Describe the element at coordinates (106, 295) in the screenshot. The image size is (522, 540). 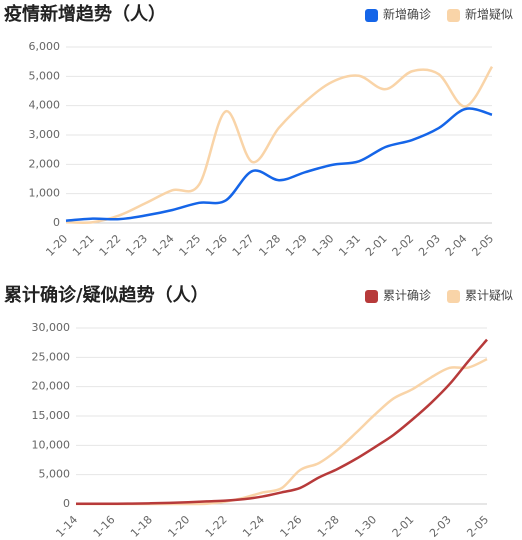
I see `chart-title: 累计确诊/疑似趋势（人）` at that location.